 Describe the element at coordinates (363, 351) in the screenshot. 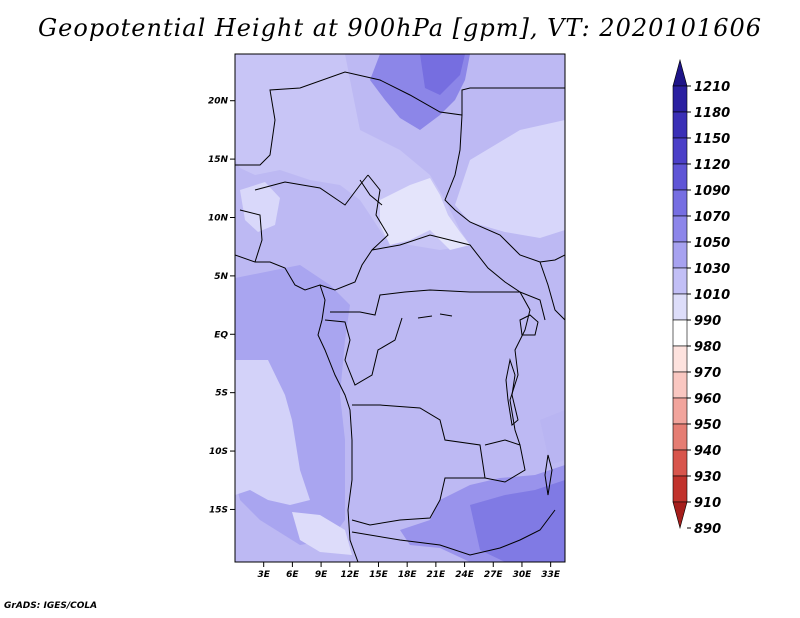

I see `border-gabon-congo` at that location.